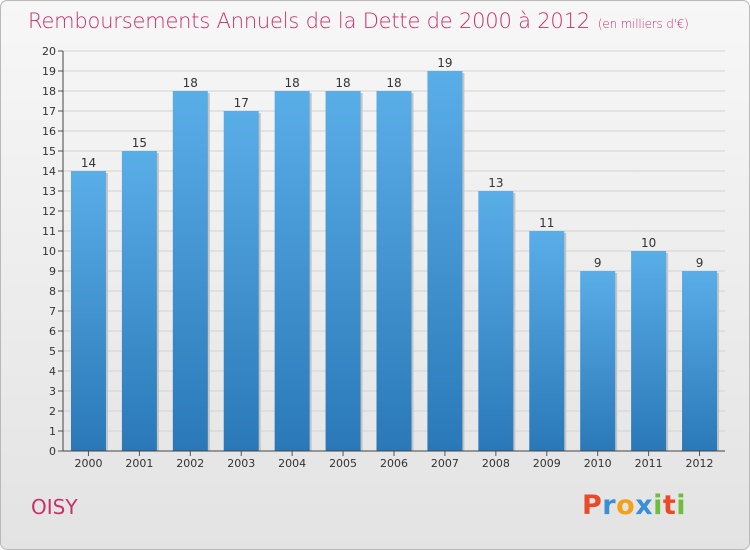 This screenshot has height=550, width=750. What do you see at coordinates (139, 463) in the screenshot?
I see `x-tick-label: 2001` at bounding box center [139, 463].